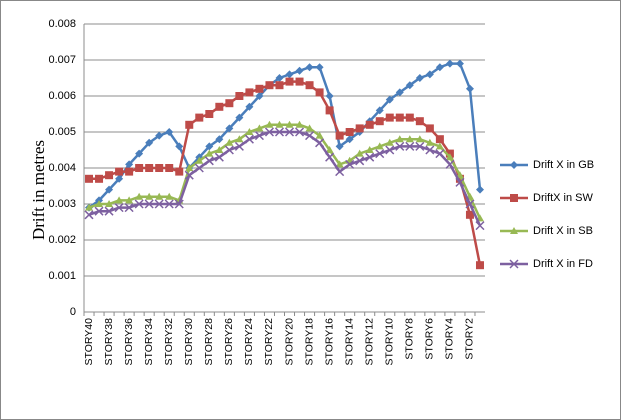 This screenshot has width=621, height=420. I want to click on x-tick-label: STORY40, so click(89, 342).